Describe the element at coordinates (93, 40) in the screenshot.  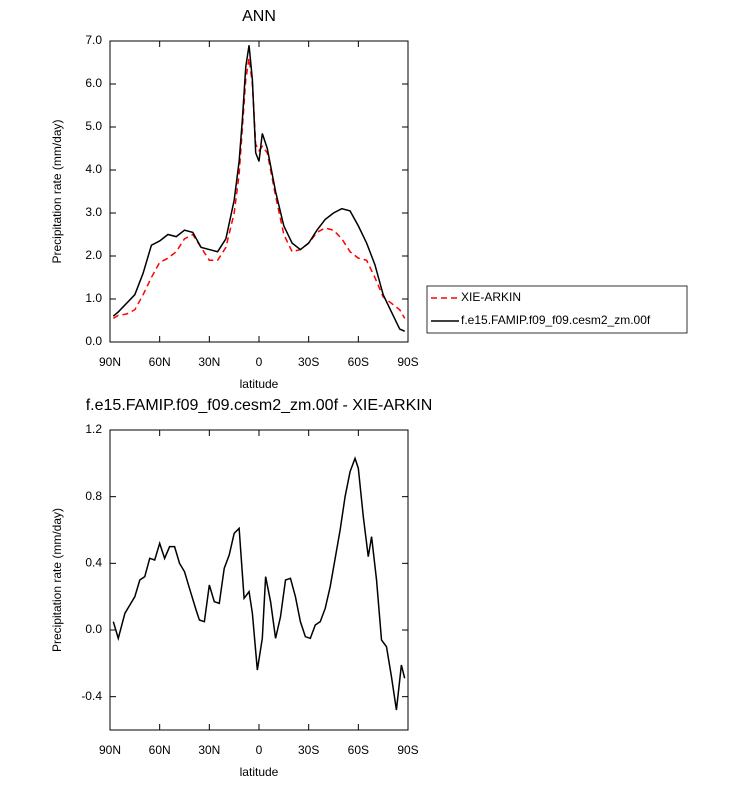
I see `y-tick-label: 7.0` at that location.